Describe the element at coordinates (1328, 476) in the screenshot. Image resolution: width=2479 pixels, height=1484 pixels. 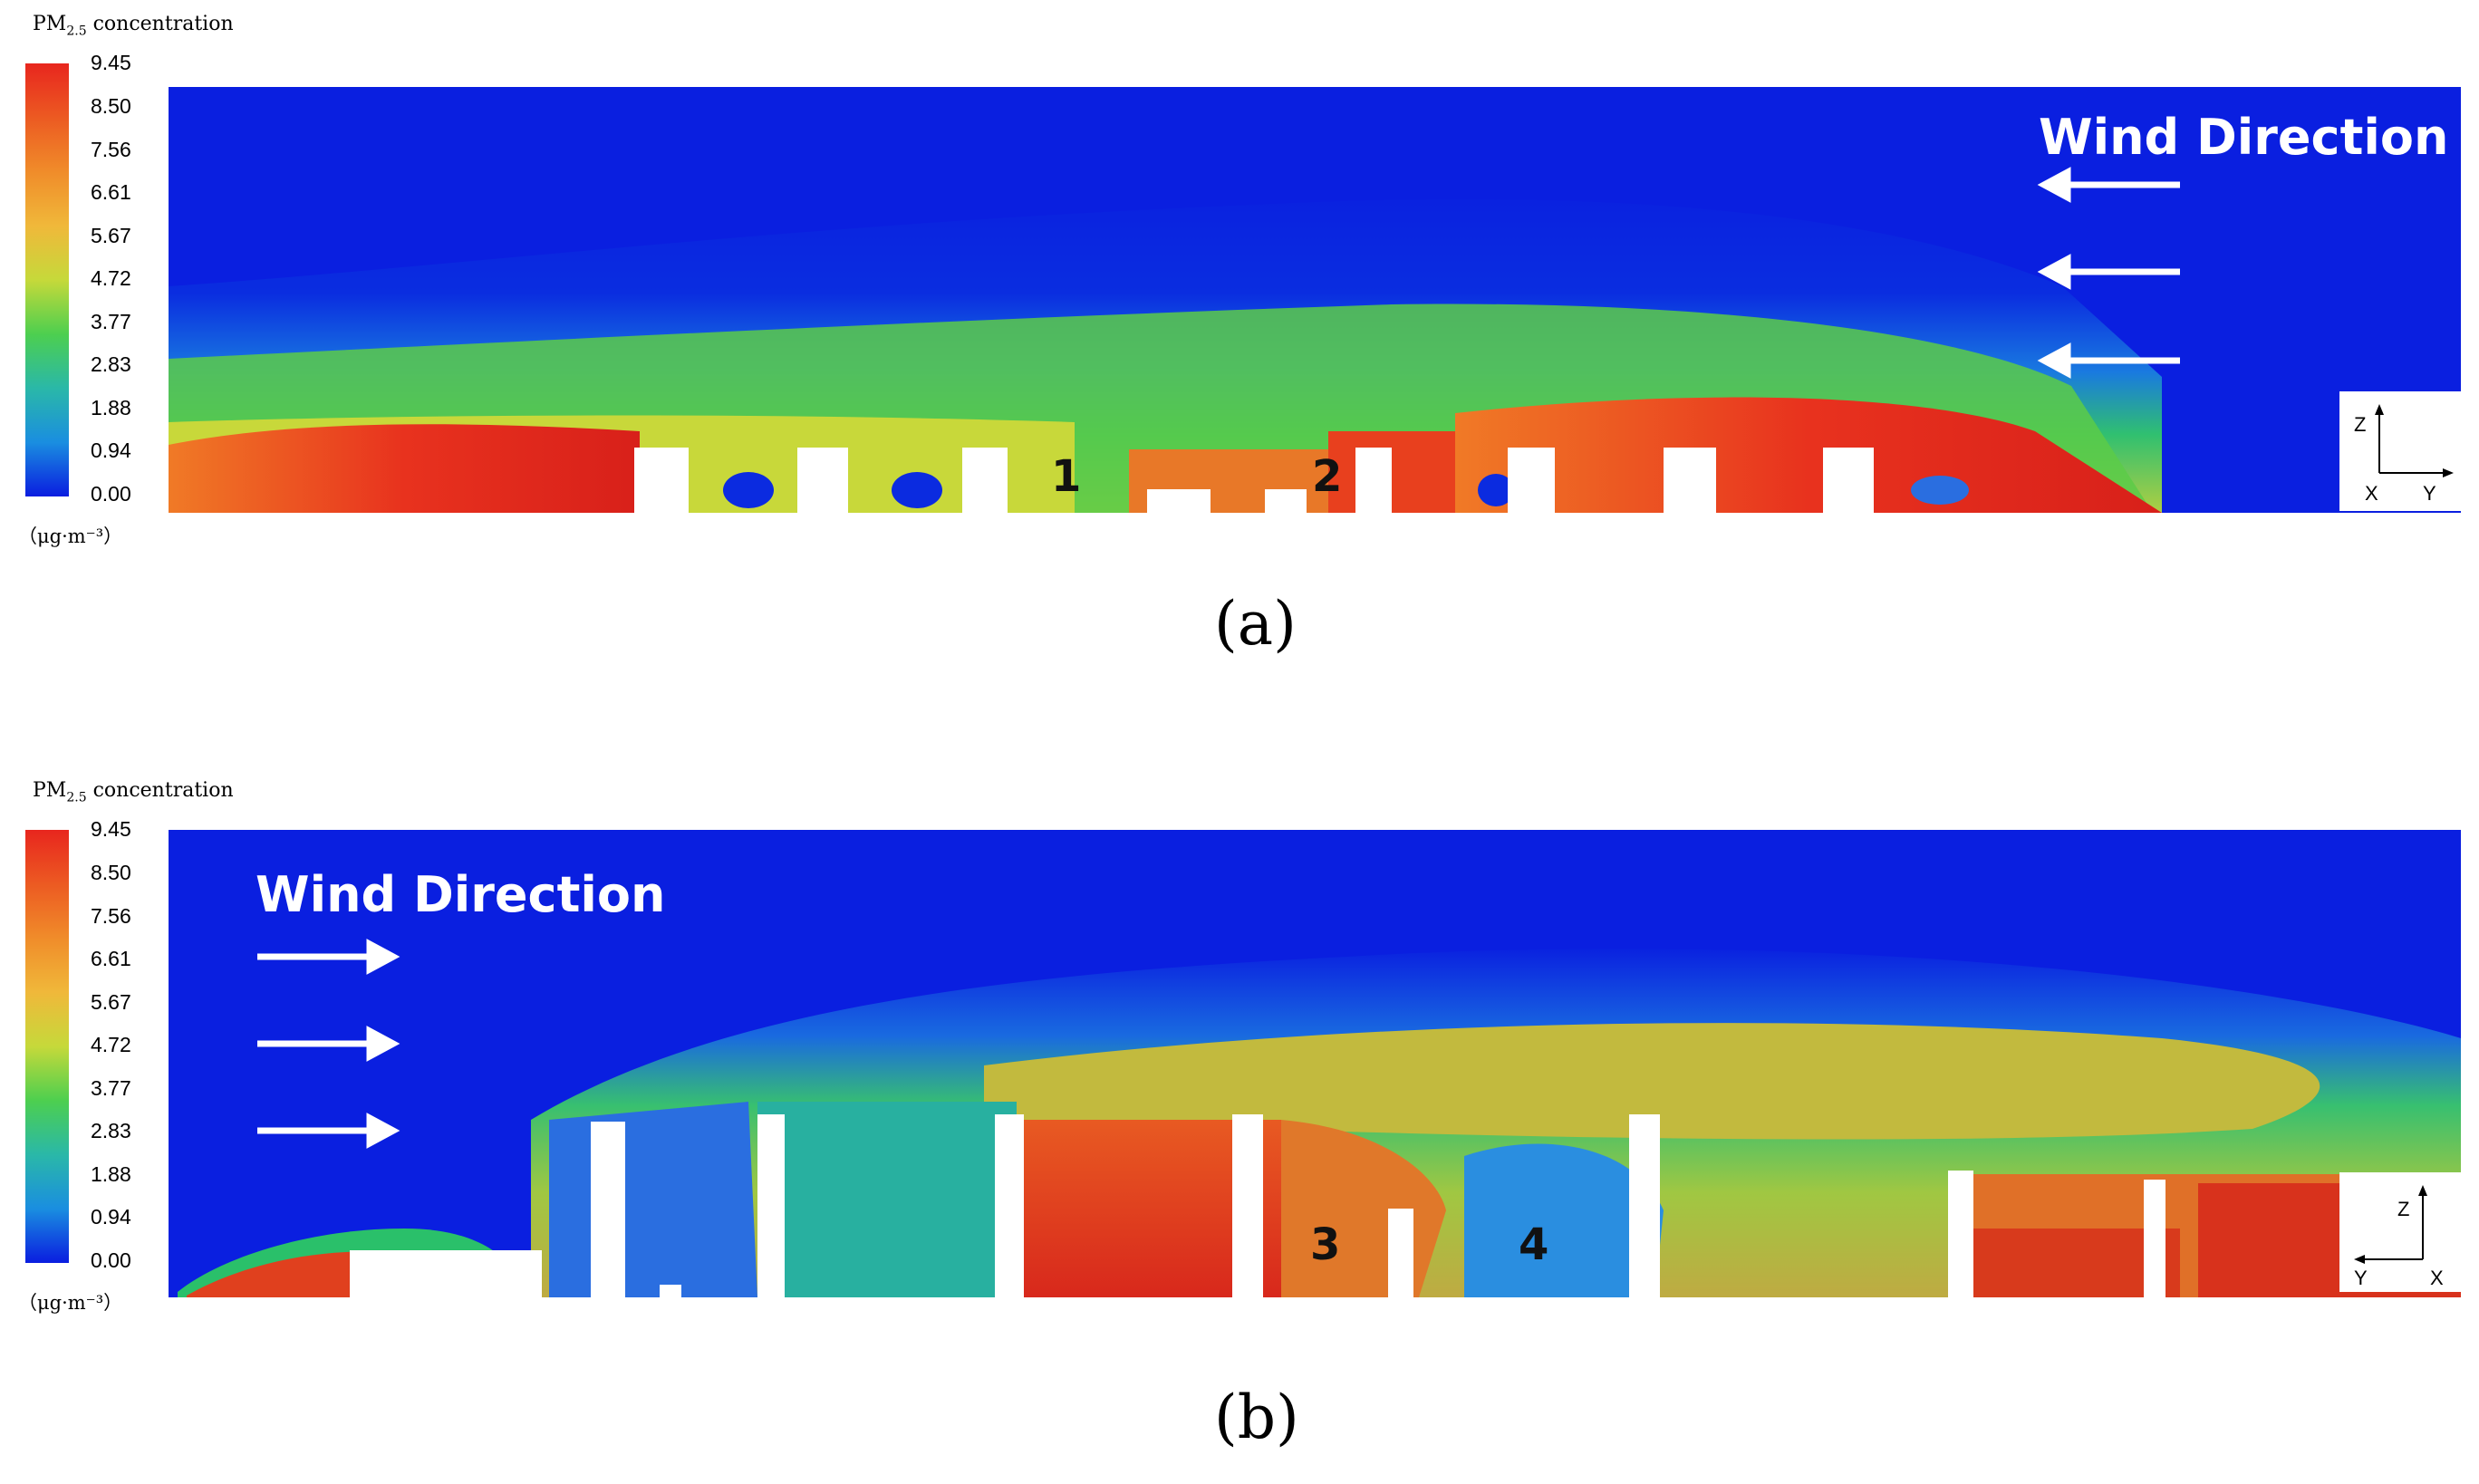
I see `building-number: 2` at that location.